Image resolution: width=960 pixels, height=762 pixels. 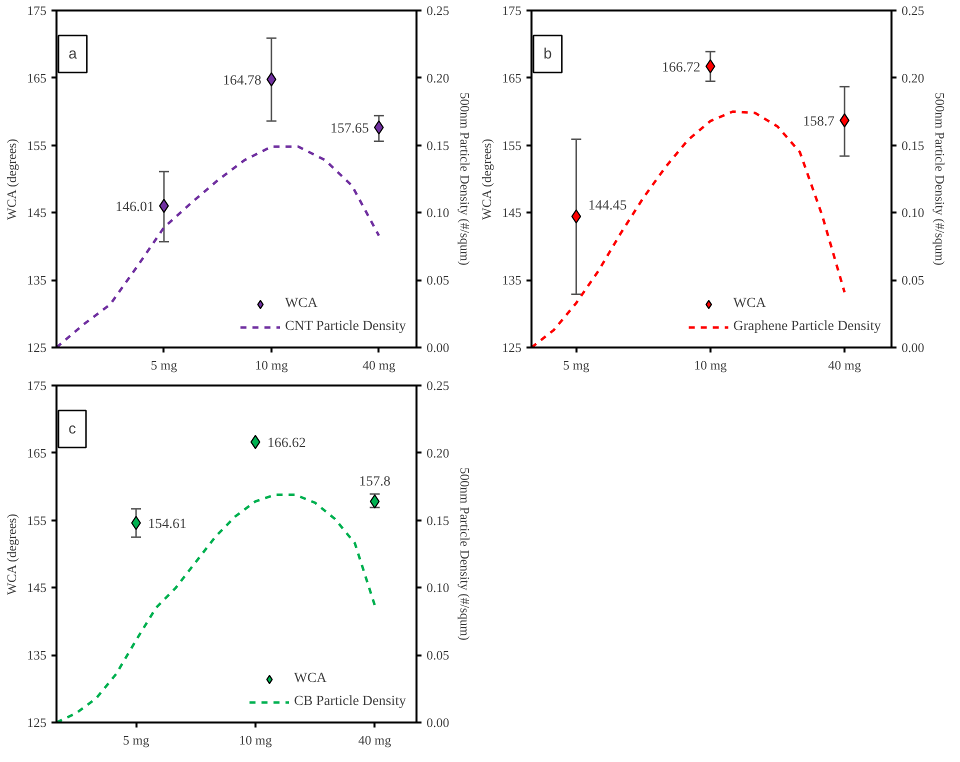 What do you see at coordinates (72, 429) in the screenshot?
I see `annotation: c` at bounding box center [72, 429].